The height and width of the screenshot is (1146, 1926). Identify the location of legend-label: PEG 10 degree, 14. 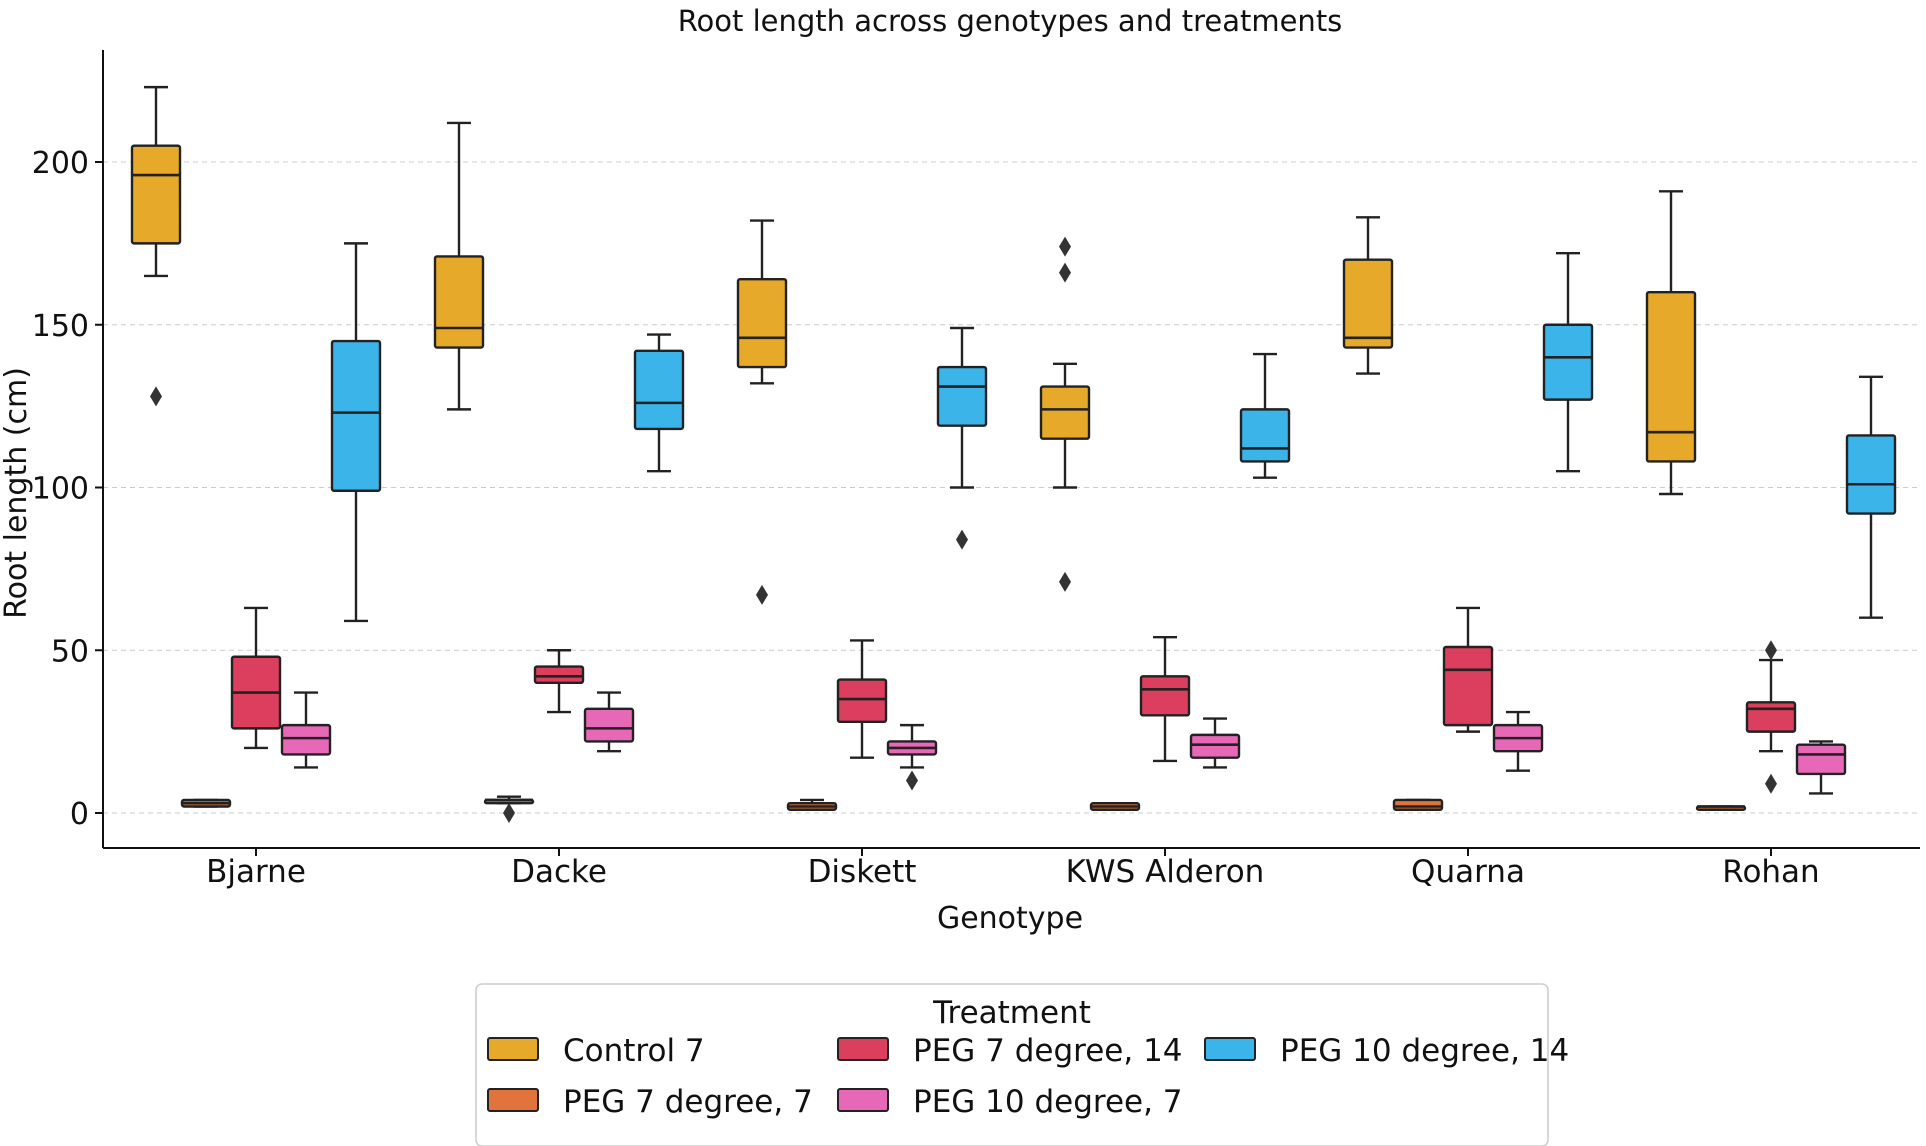
(1424, 1051).